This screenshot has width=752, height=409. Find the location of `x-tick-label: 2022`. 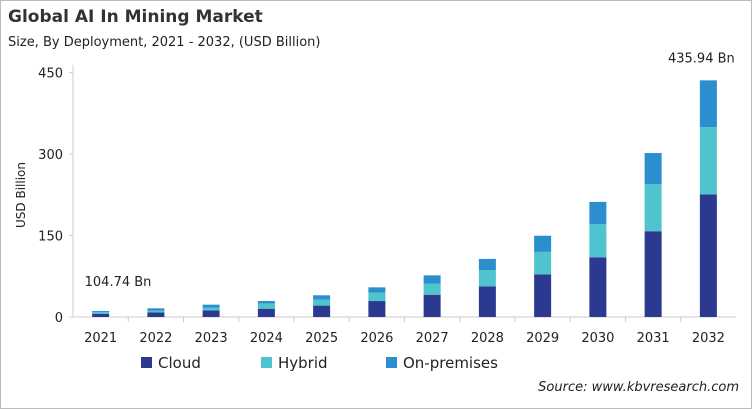

x-tick-label: 2022 is located at coordinates (155, 338).